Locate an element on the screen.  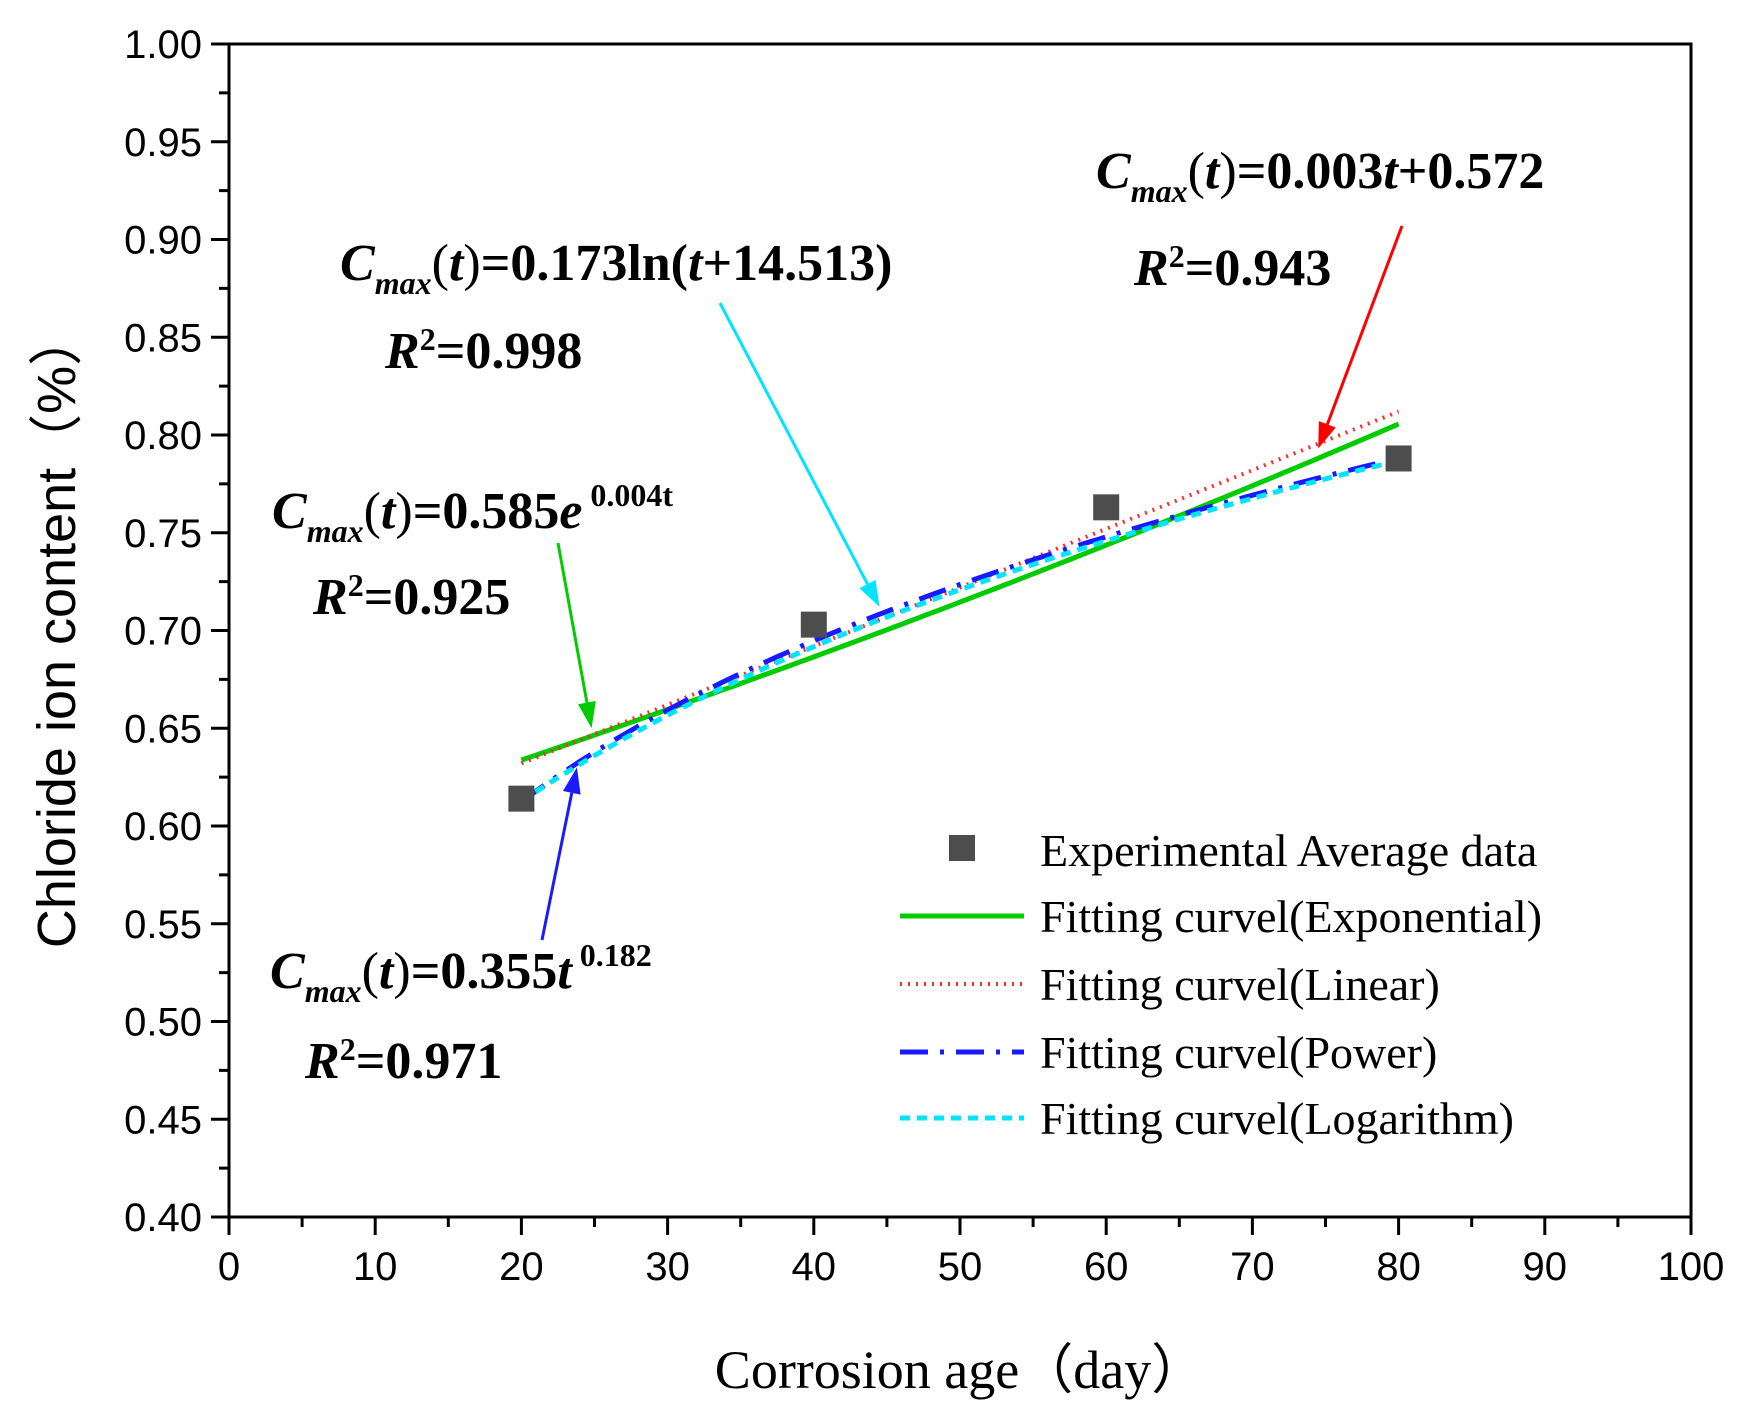
annotation-logarithm: Cmax(t)=0.173ln(t+14.513) R2=0.998 is located at coordinates (616, 307).